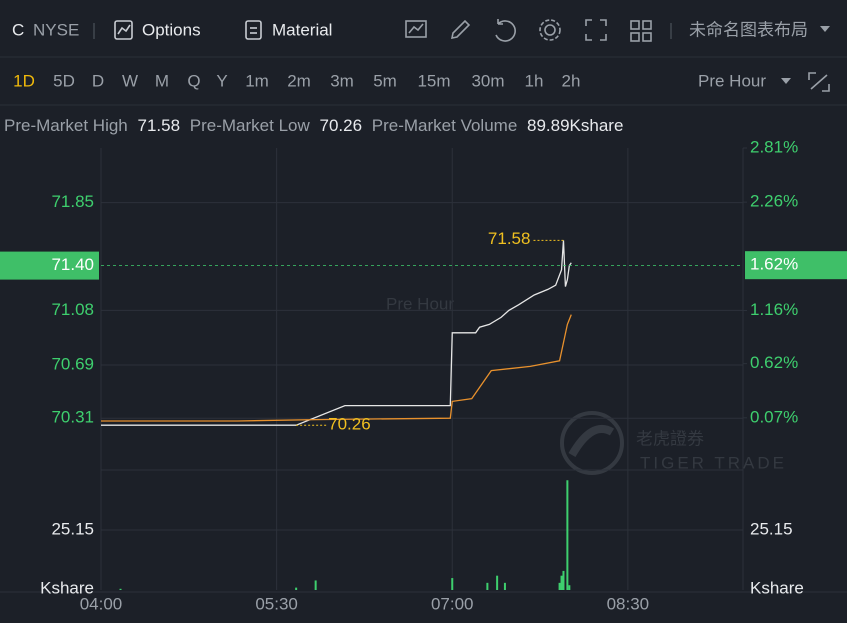  I want to click on stat-label: Pre-Market High, so click(66, 125).